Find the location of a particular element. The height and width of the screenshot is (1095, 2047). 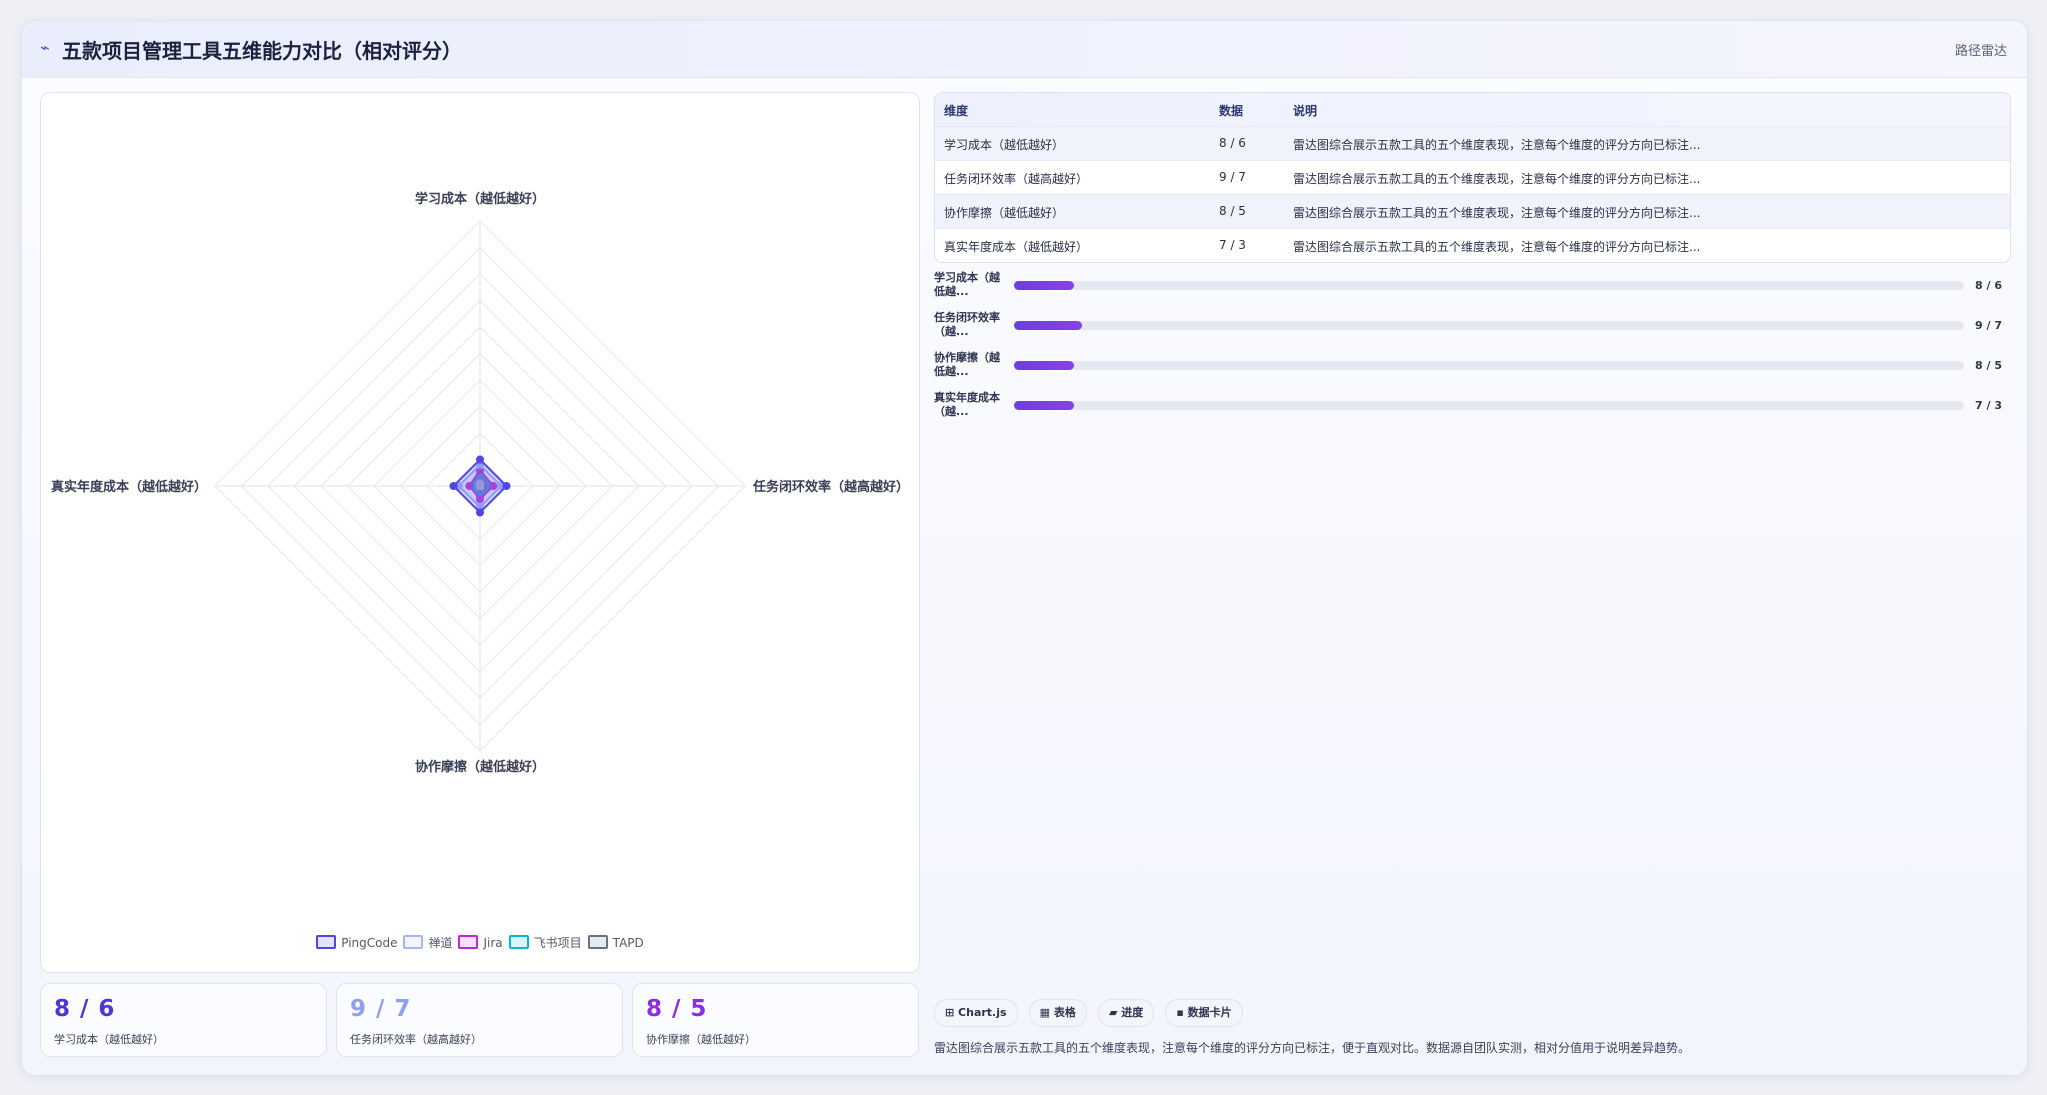

table-cell: 9 / 7 is located at coordinates (1232, 177).